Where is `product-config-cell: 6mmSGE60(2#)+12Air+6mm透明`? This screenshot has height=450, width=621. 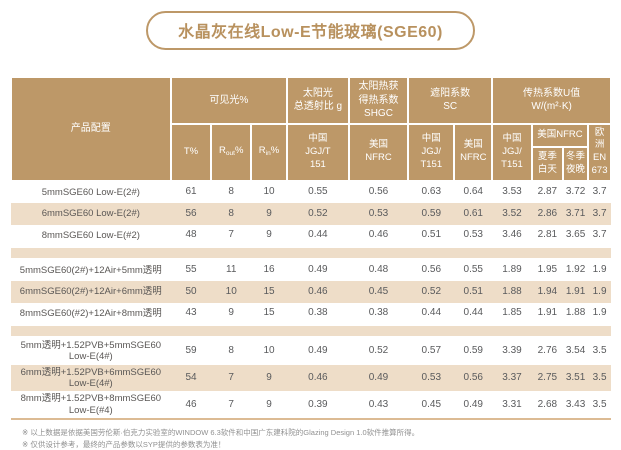 product-config-cell: 6mmSGE60(2#)+12Air+6mm透明 is located at coordinates (91, 291).